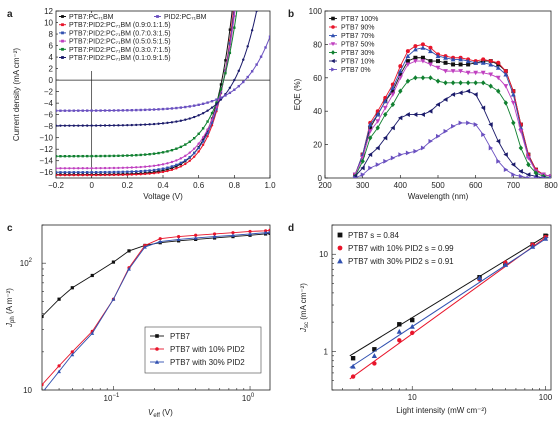 This screenshot has height=429, width=558. What do you see at coordinates (9, 302) in the screenshot?
I see `y-axis-label-unit: (A m⁻²)` at bounding box center [9, 302].